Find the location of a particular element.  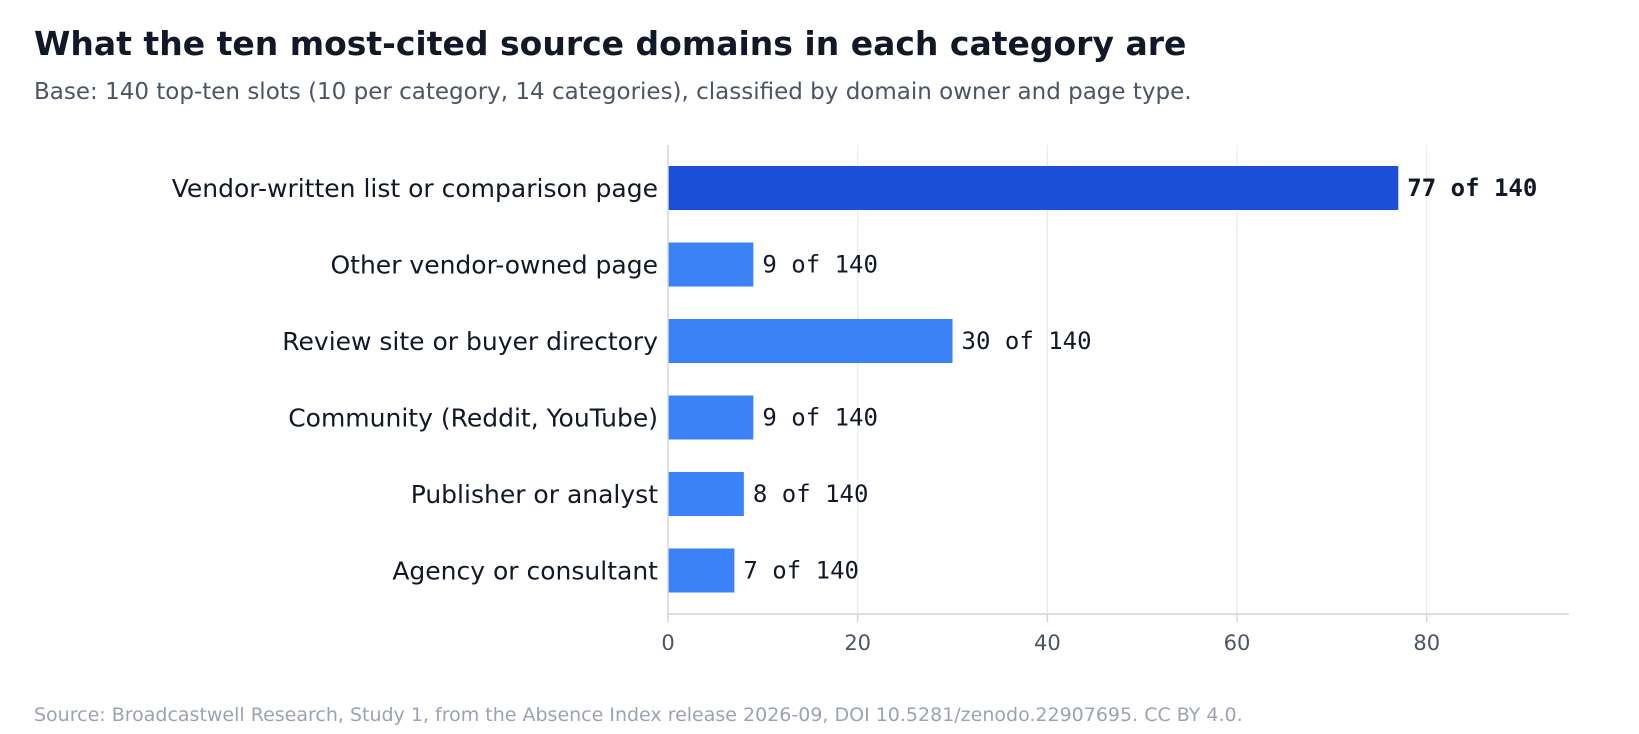

category-label: Community (Reddit, YouTube) is located at coordinates (473, 418).